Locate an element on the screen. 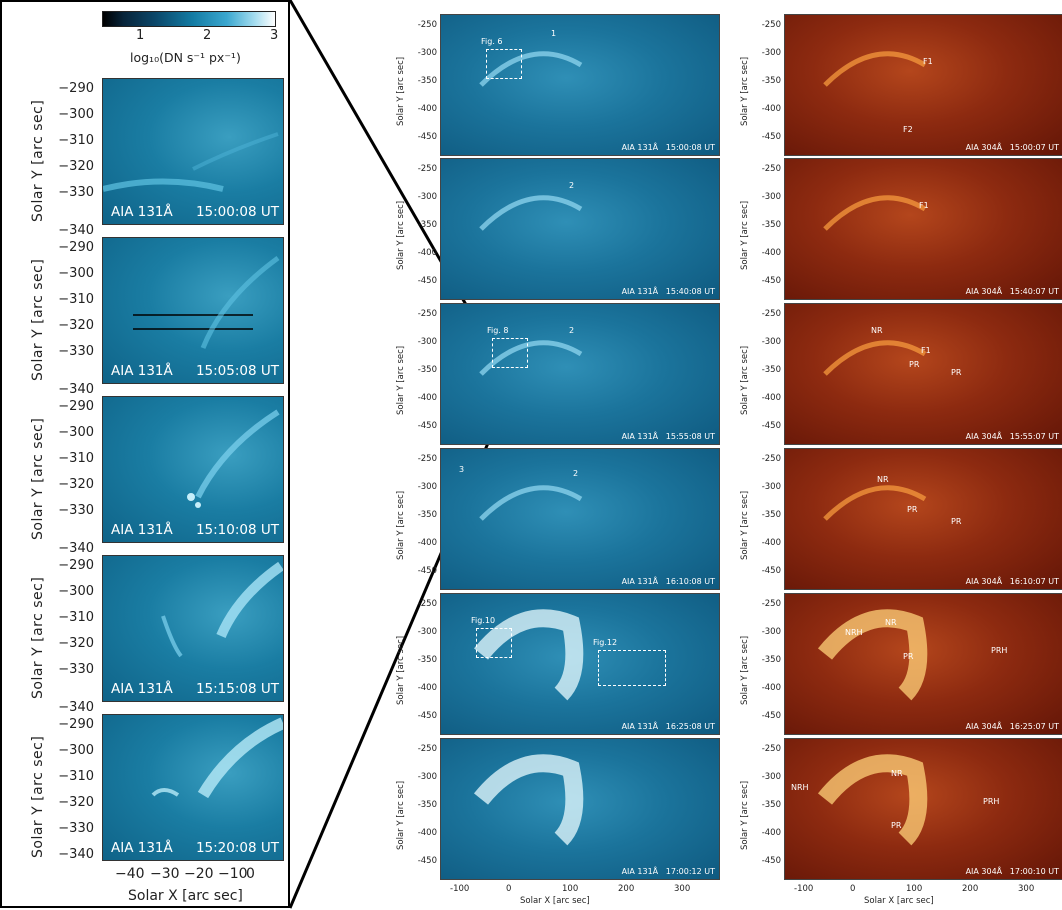 The width and height of the screenshot is (1062, 910). main-panel-304-5: NRH NR PR PRH AIA 304Å 16:25:07 UT is located at coordinates (923, 664).